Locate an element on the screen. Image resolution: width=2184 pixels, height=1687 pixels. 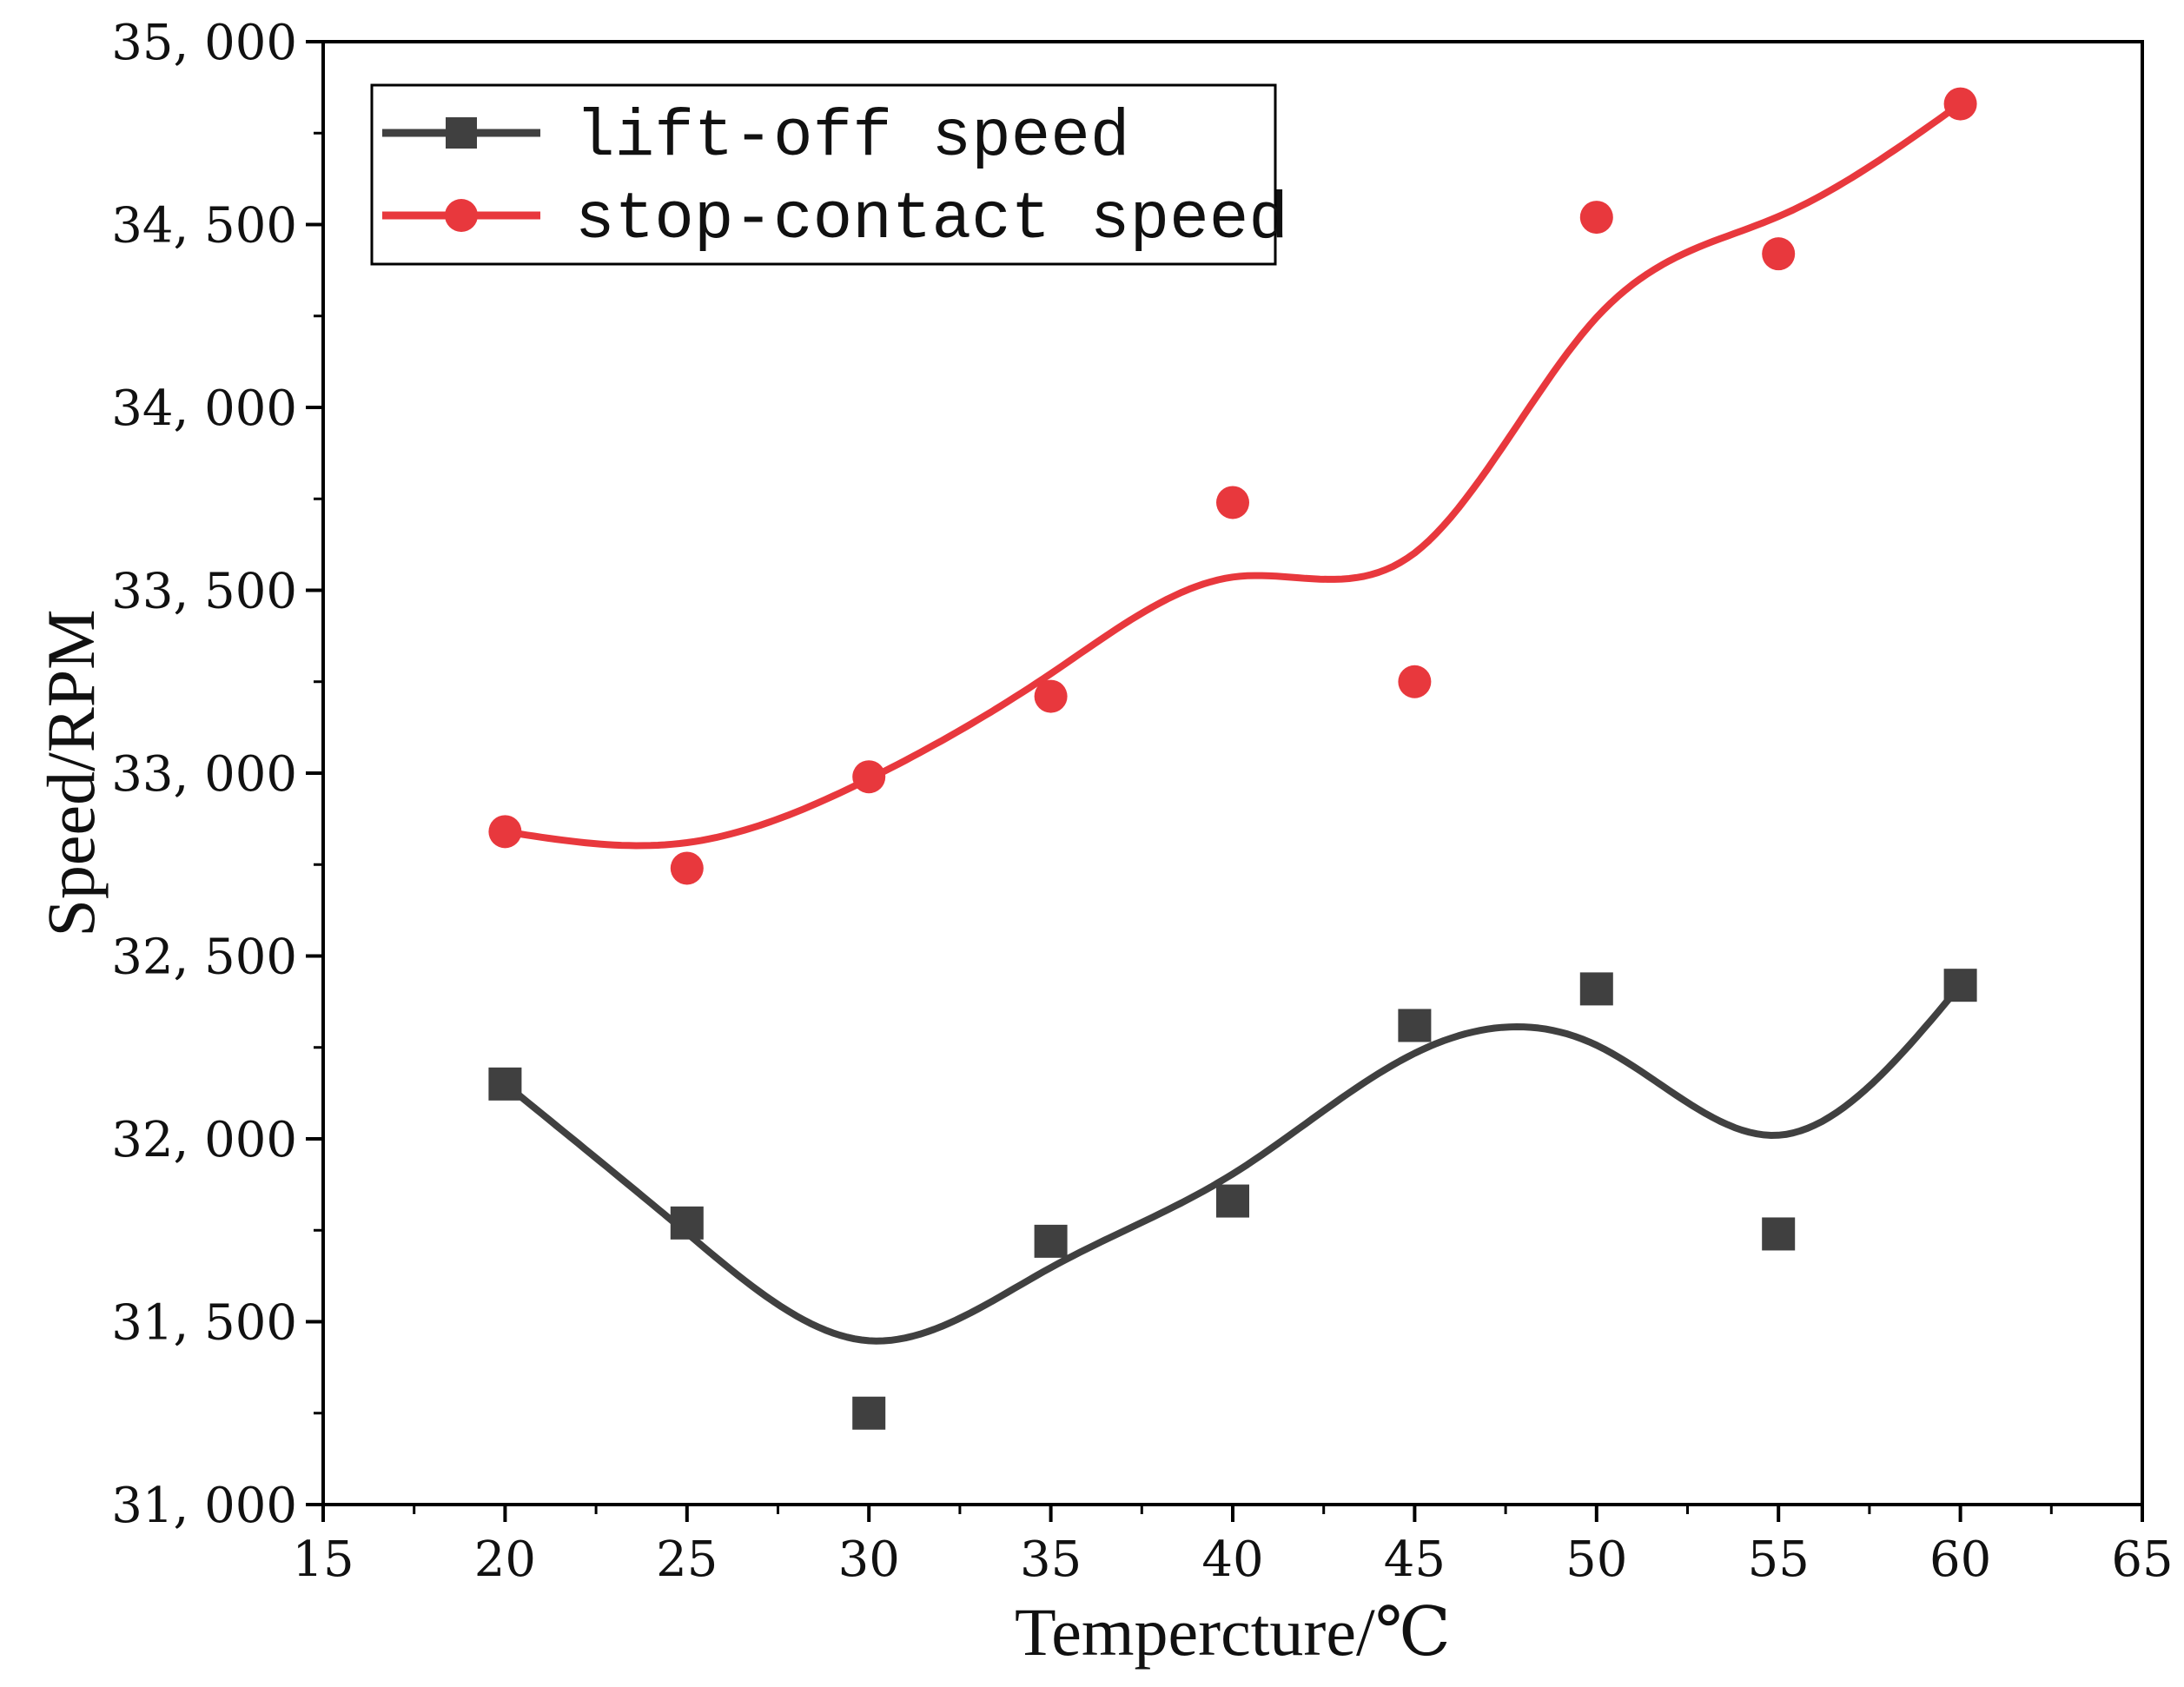
x-tick-label: 60 is located at coordinates (1960, 1560).